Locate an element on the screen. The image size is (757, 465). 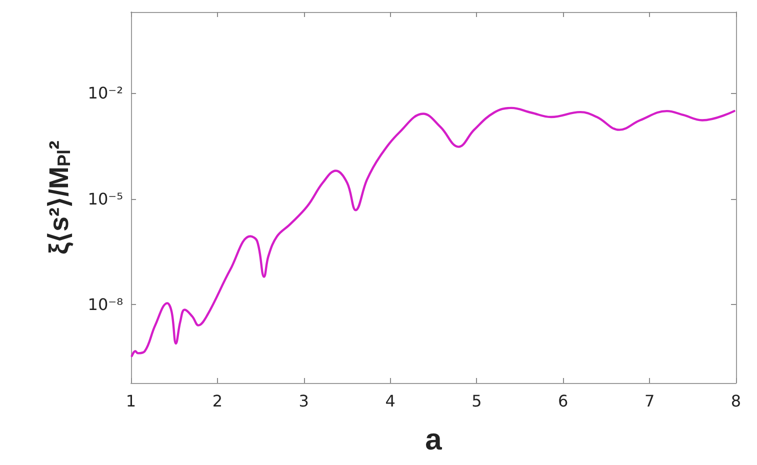
y-tick-label: 10⁻⁵ is located at coordinates (105, 198).